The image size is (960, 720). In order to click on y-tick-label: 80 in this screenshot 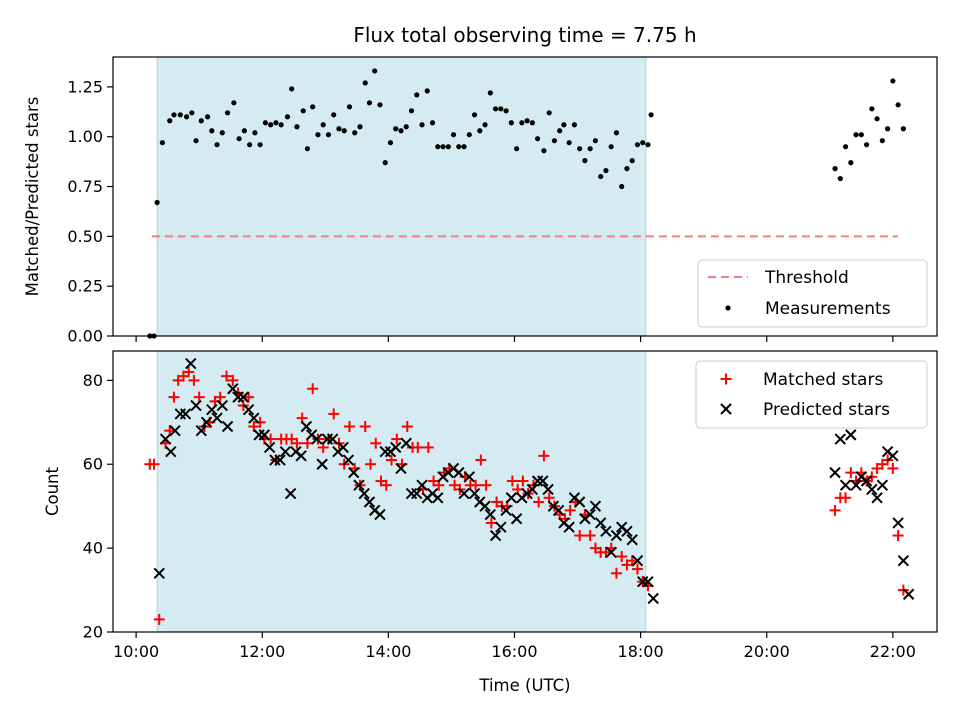, I will do `click(93, 380)`.